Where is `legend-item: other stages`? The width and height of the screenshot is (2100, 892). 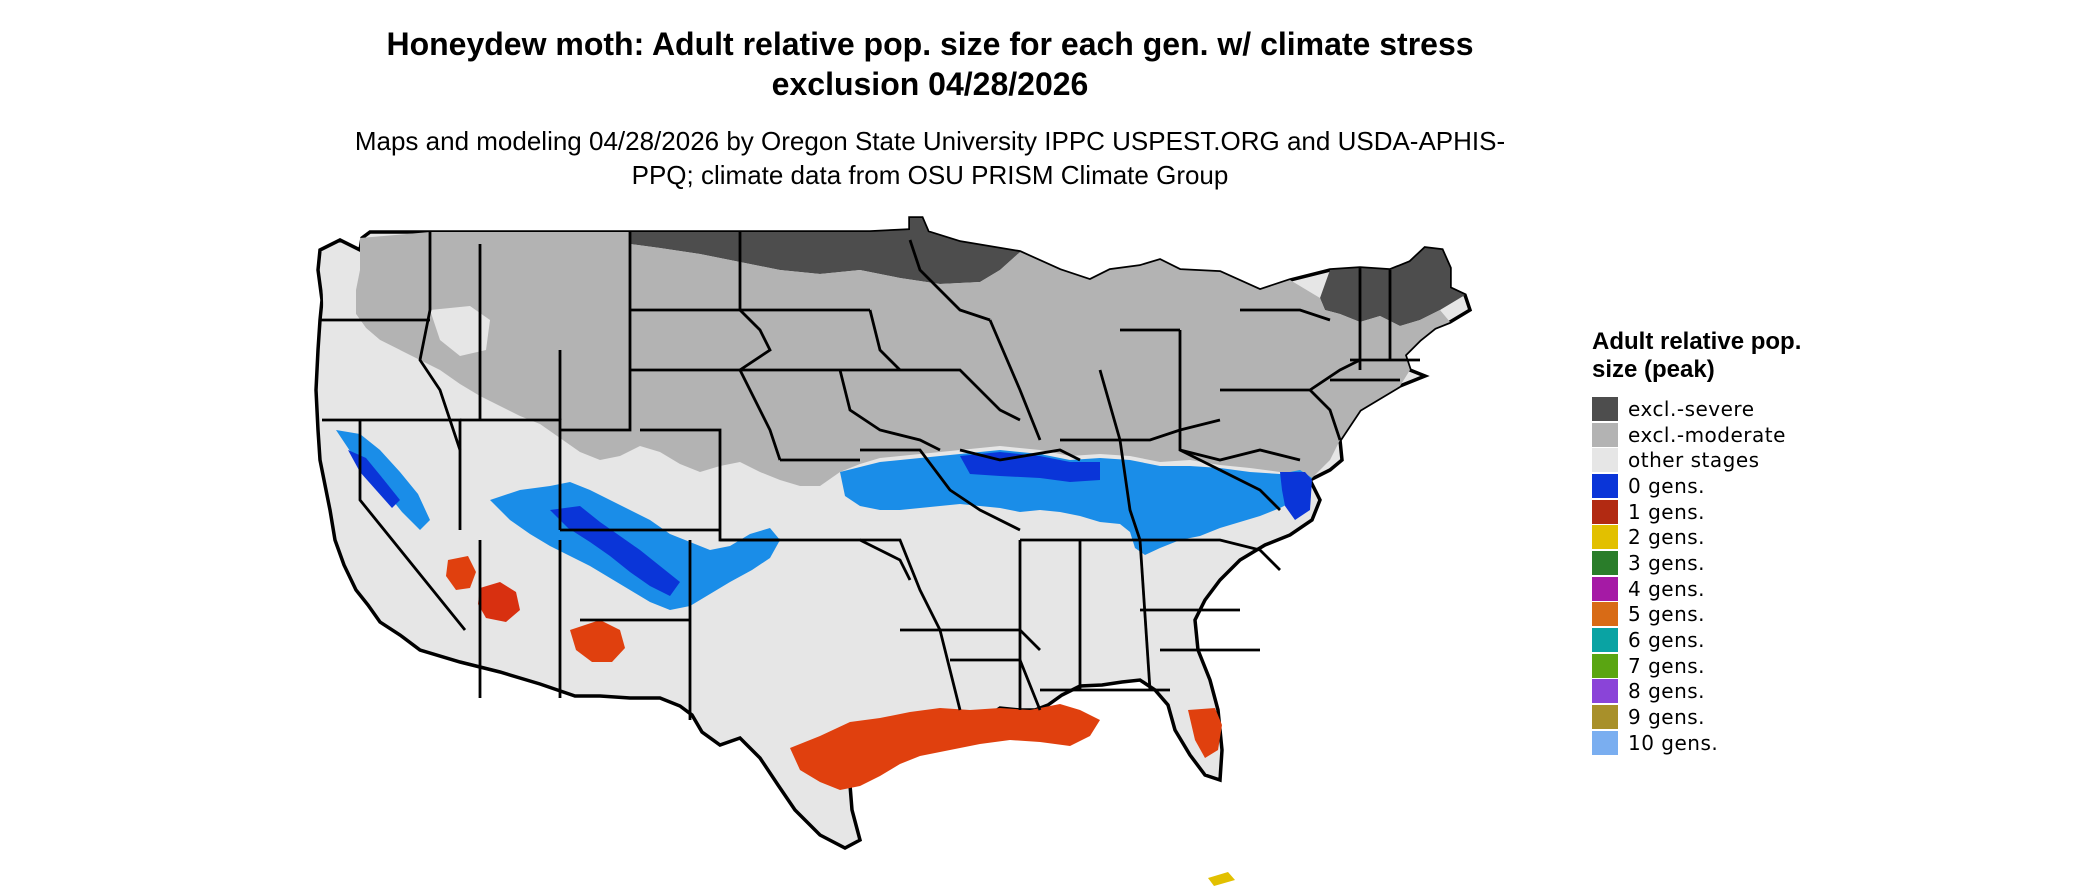 legend-item: other stages is located at coordinates (1712, 460).